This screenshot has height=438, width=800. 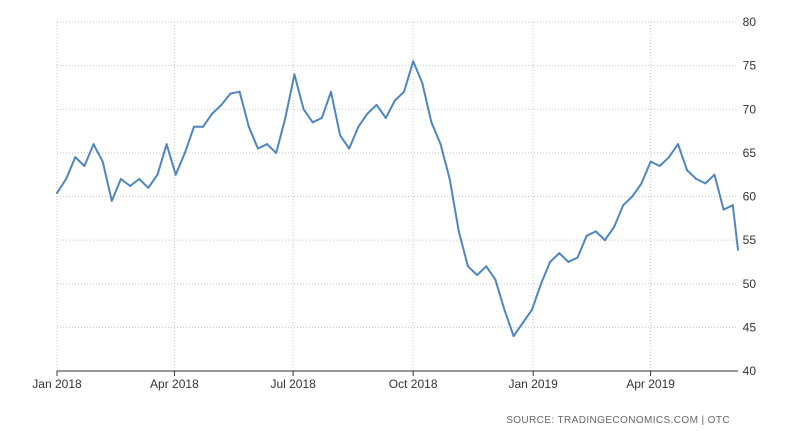 What do you see at coordinates (750, 371) in the screenshot?
I see `y-tick-label: 40` at bounding box center [750, 371].